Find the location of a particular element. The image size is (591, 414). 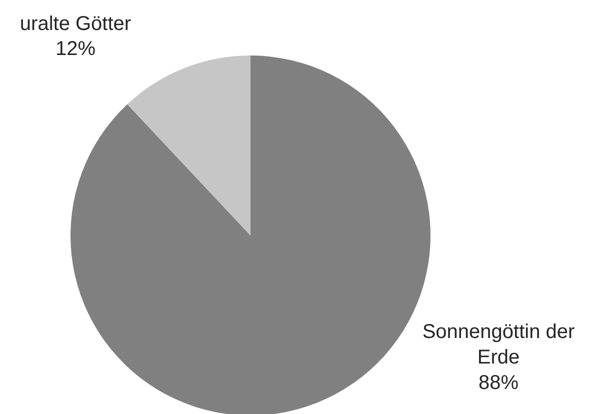

slice-label: uralte Götter is located at coordinates (76, 23).